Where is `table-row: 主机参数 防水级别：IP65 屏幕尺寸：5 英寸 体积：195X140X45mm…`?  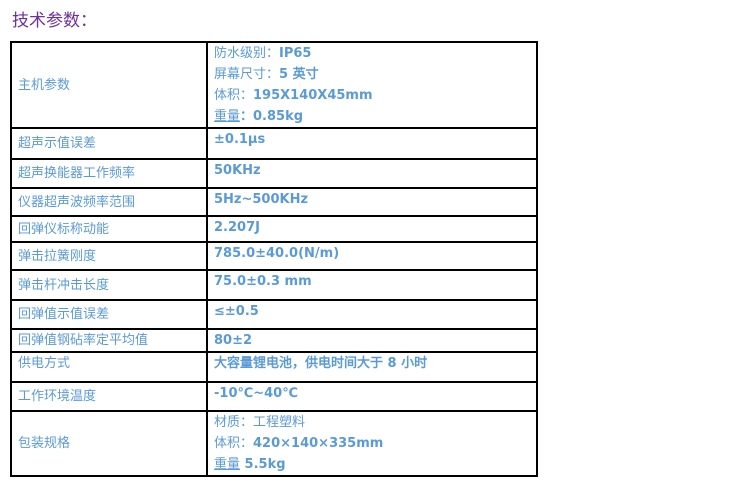
table-row: 主机参数 防水级别：IP65 屏幕尺寸：5 英寸 体积：195X140X45mm… is located at coordinates (274, 85).